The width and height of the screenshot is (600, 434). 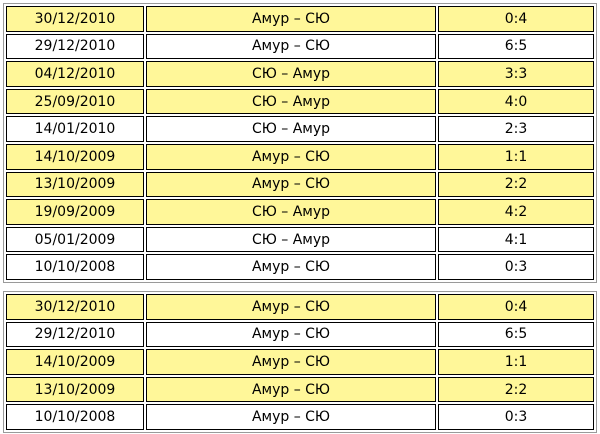 What do you see at coordinates (516, 74) in the screenshot?
I see `score-cell: 3:3` at bounding box center [516, 74].